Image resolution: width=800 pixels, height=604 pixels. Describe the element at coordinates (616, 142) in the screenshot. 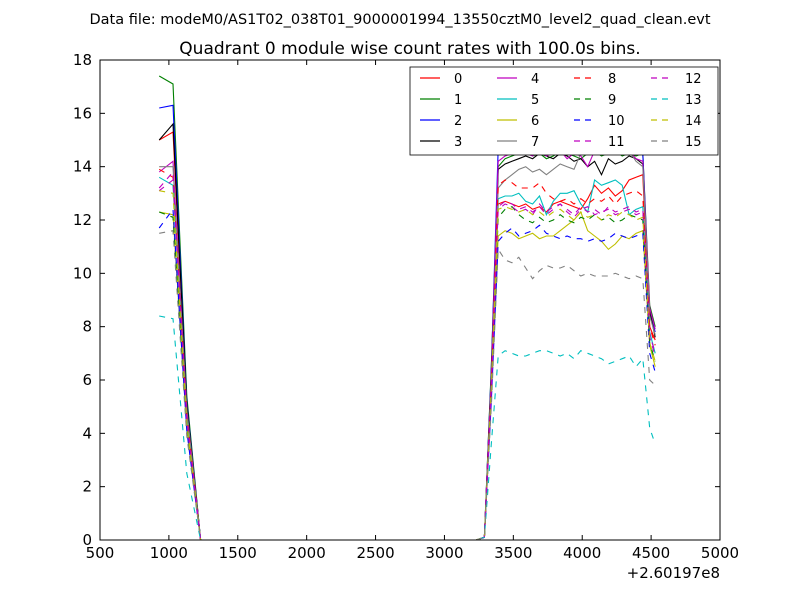

I see `legend-label-11: 11` at that location.